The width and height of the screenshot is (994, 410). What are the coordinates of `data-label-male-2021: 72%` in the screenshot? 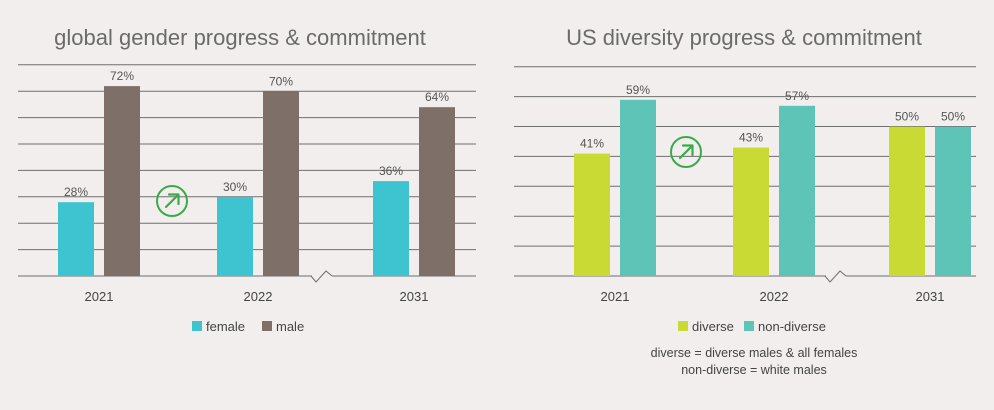 It's located at (122, 76).